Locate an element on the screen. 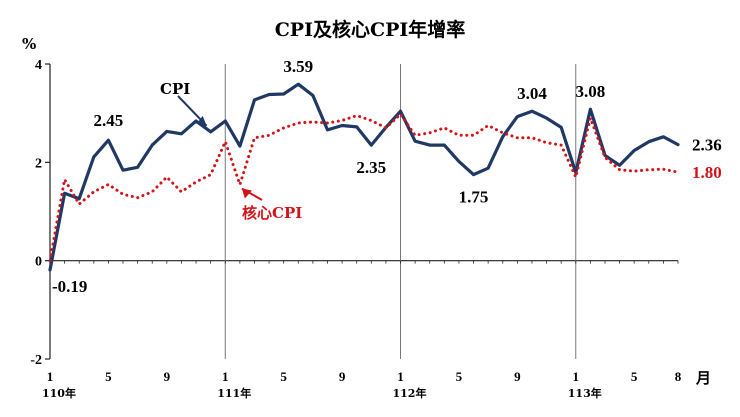 The image size is (740, 417). data-label-cpi: 2.35 is located at coordinates (371, 167).